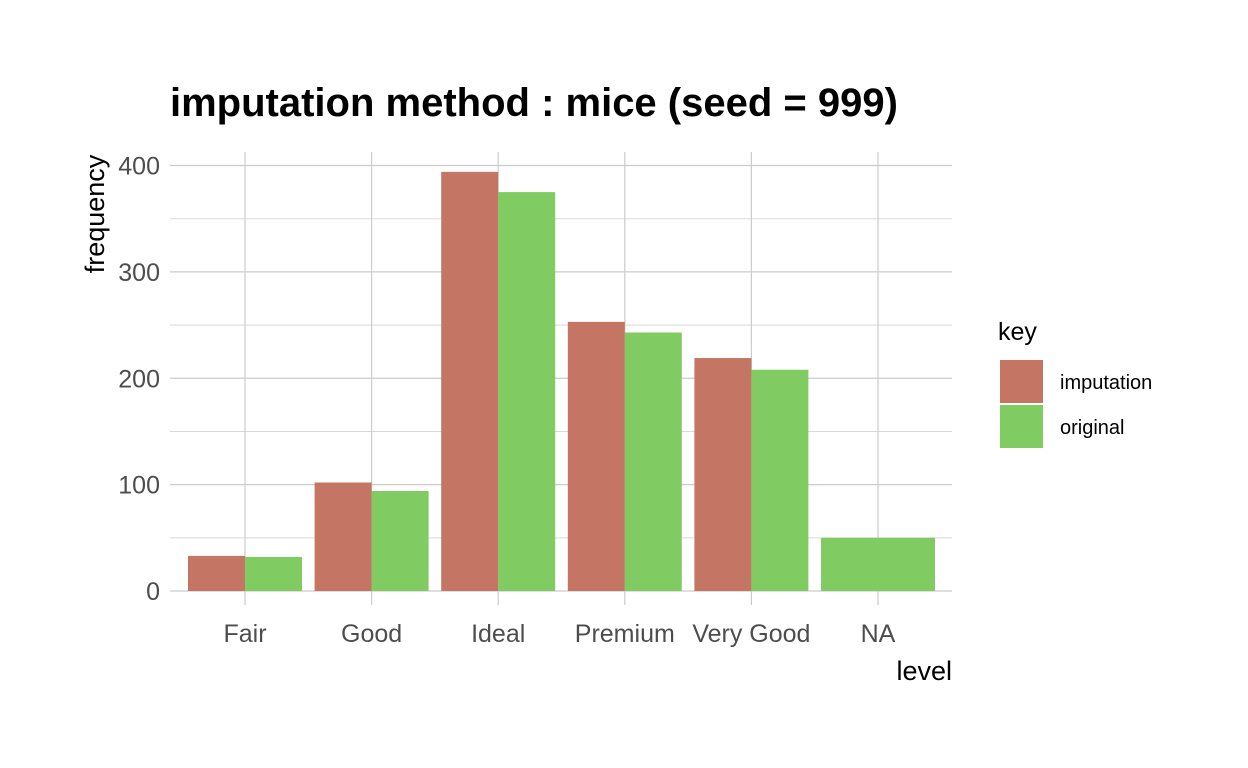 The image size is (1248, 768). I want to click on legend-title: key, so click(1017, 332).